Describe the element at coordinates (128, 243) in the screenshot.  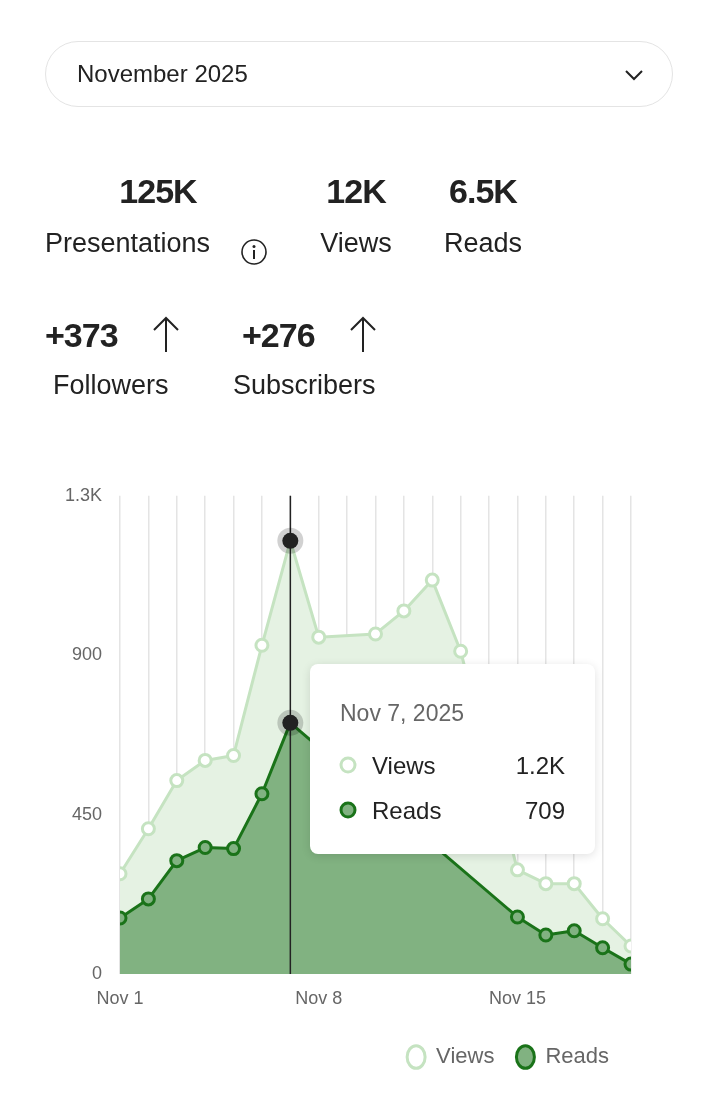
I see `text: Presentations` at that location.